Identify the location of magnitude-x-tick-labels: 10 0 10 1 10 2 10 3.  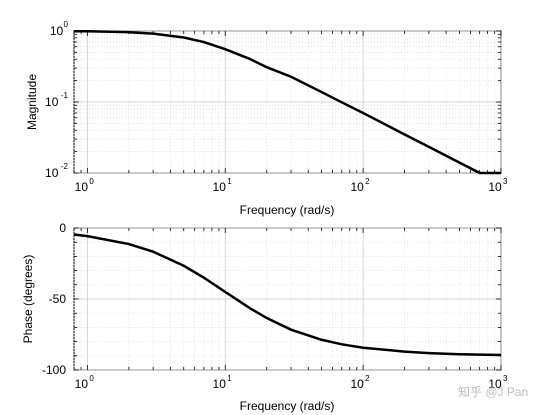
(291, 185).